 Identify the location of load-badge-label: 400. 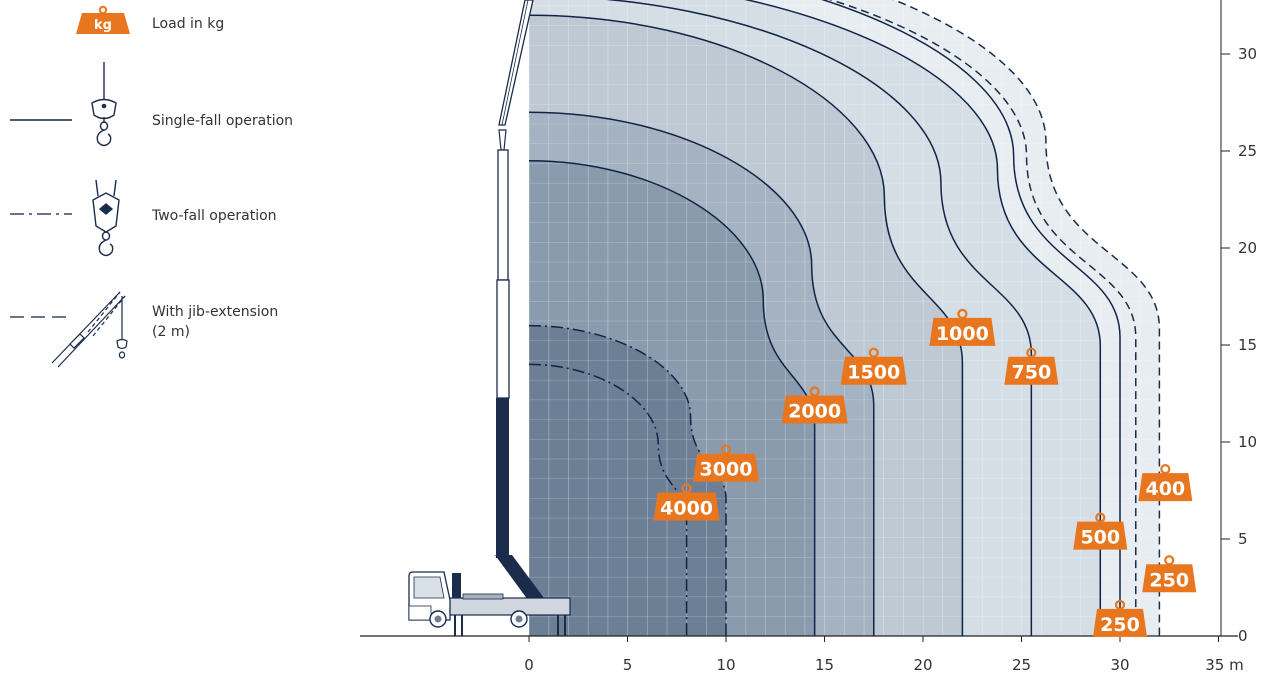
(1165, 489).